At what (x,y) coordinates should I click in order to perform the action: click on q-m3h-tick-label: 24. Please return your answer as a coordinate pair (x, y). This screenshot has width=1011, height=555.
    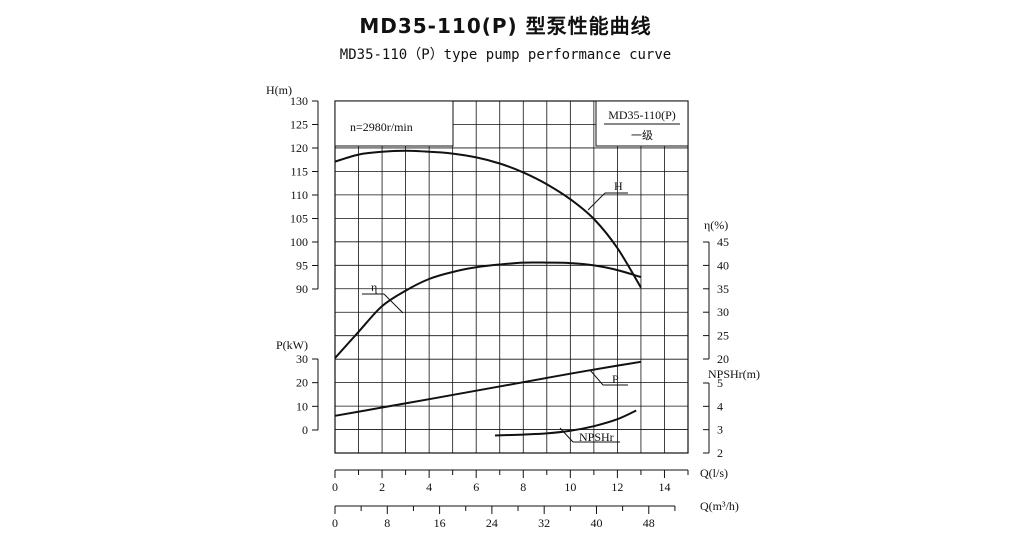
    Looking at the image, I should click on (492, 523).